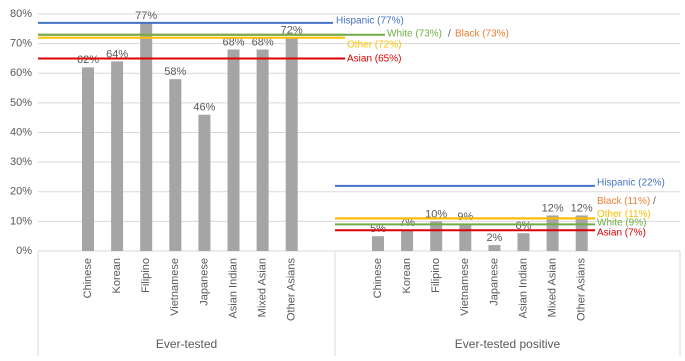  What do you see at coordinates (186, 344) in the screenshot?
I see `group-label: Ever-tested` at bounding box center [186, 344].